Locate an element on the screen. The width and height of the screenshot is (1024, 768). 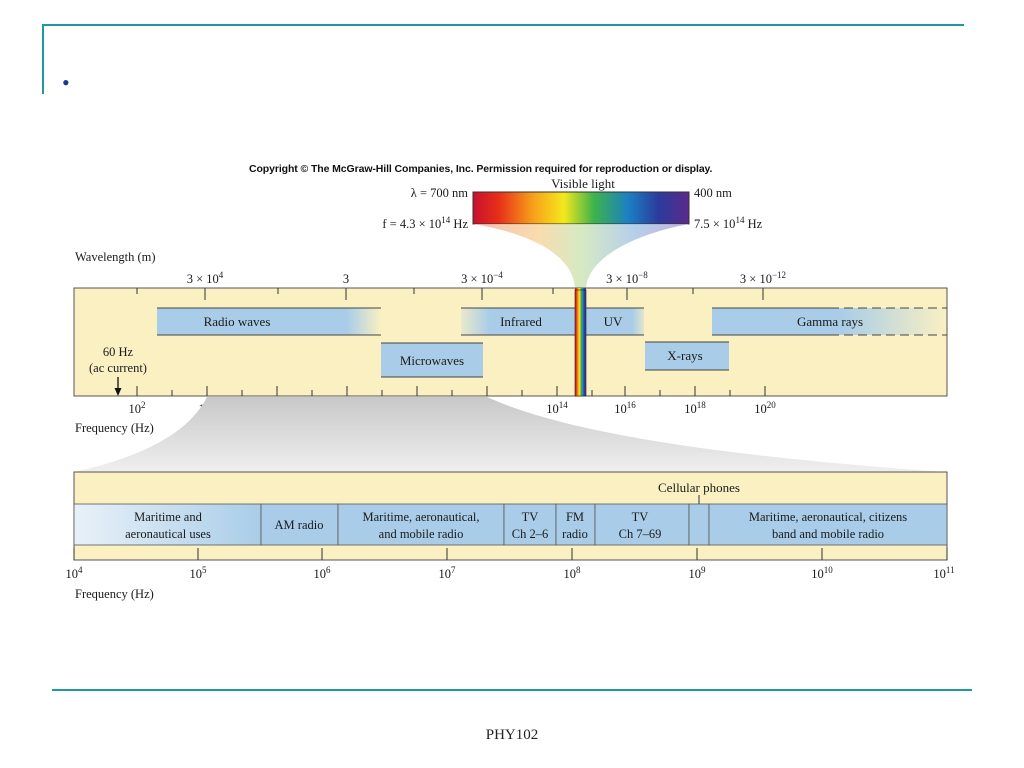
visible-spectrum-bar is located at coordinates (581, 208).